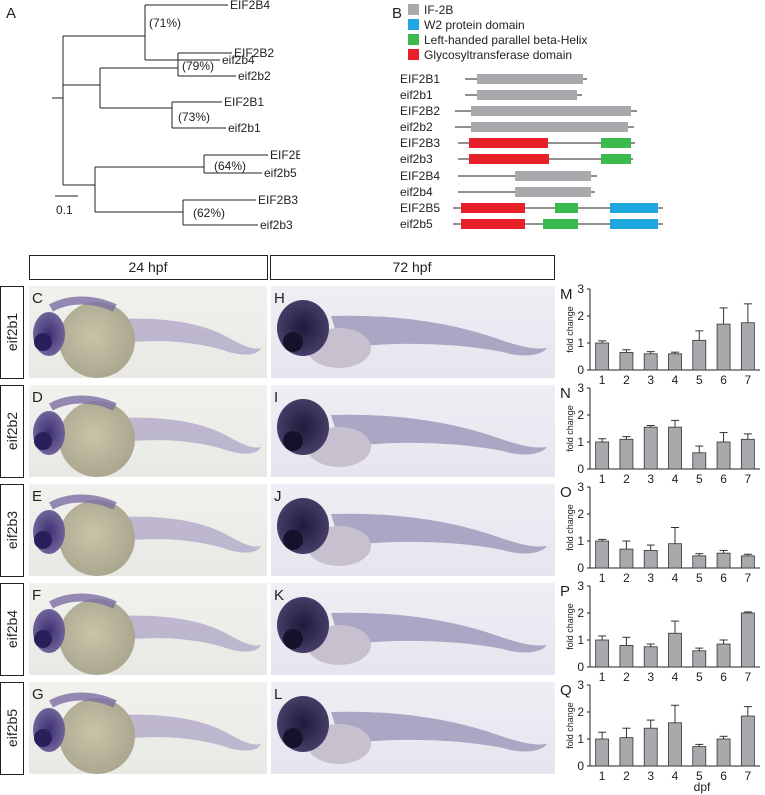 The width and height of the screenshot is (765, 795). Describe the element at coordinates (279, 298) in the screenshot. I see `panel-letter: H` at that location.